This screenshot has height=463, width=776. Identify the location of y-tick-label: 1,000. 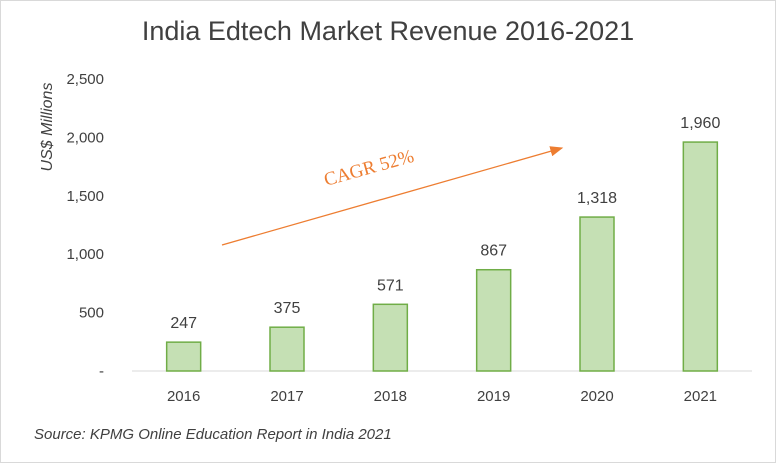
(85, 254).